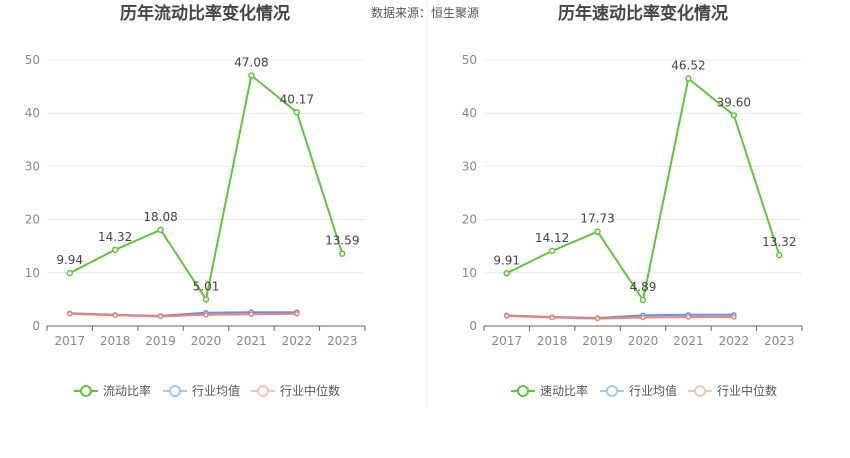  Describe the element at coordinates (552, 238) in the screenshot. I see `data-label: 14.12` at that location.